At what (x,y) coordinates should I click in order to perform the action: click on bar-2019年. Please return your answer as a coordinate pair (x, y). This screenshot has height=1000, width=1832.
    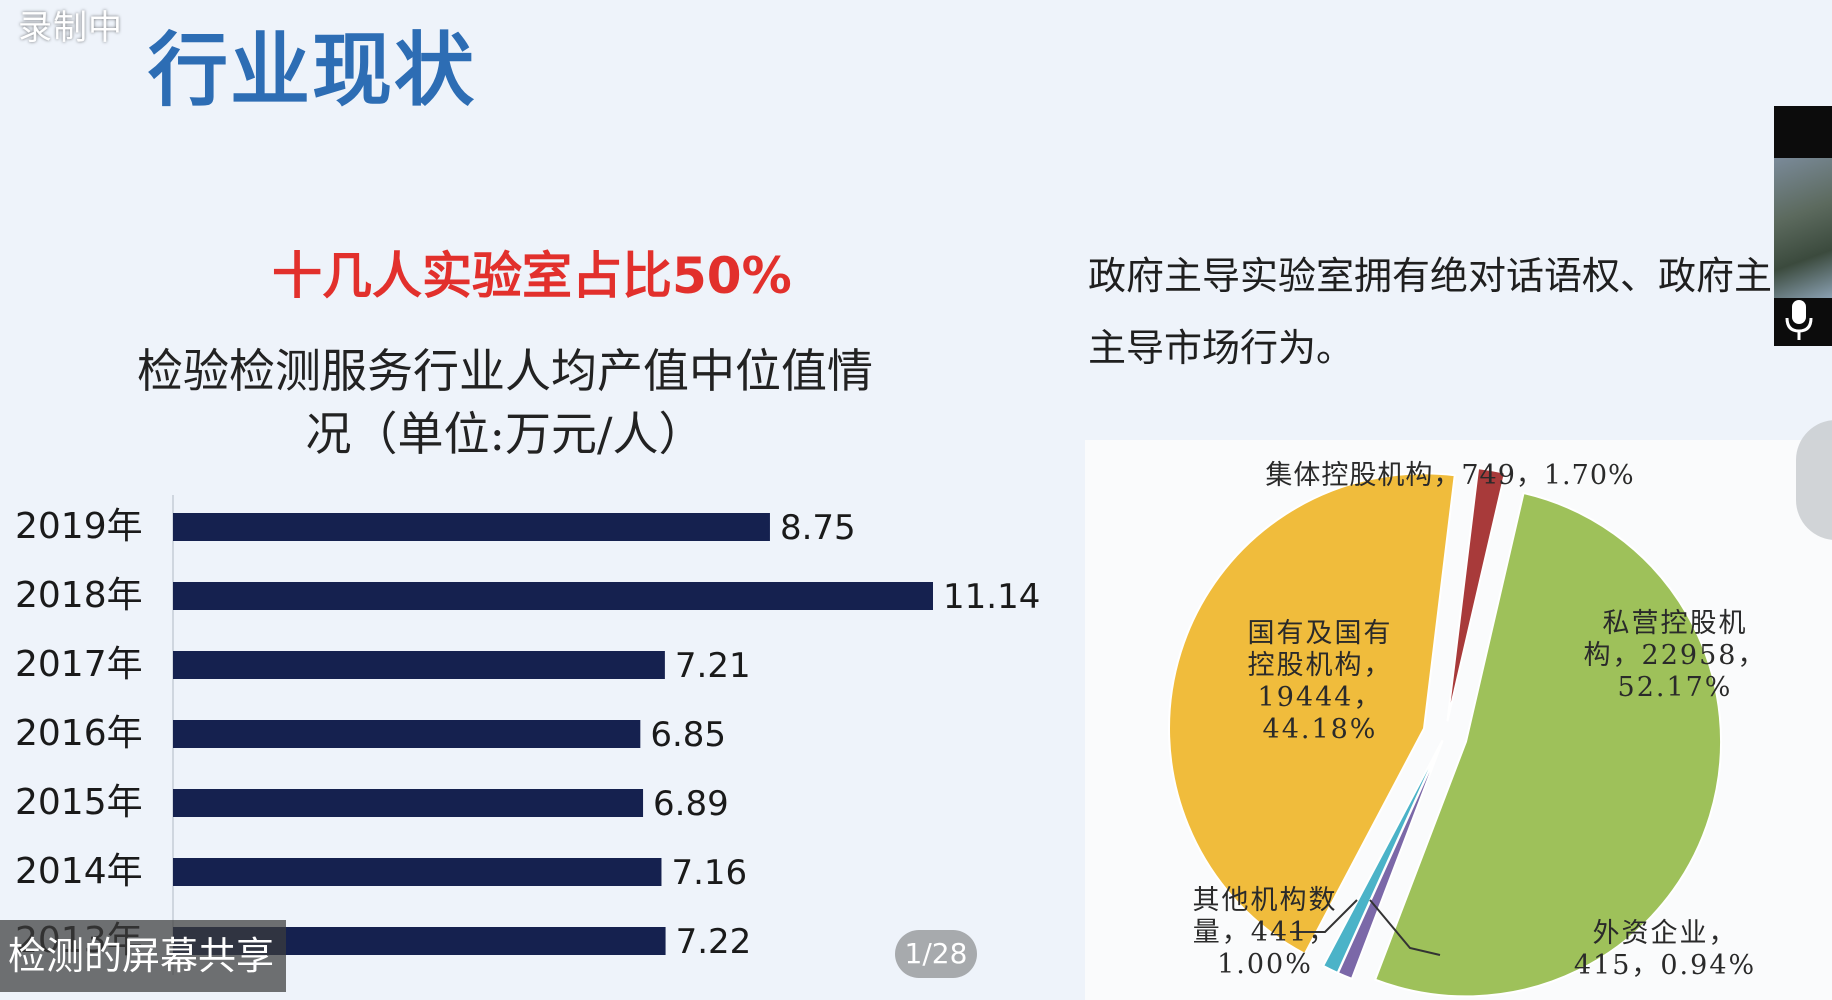
    Looking at the image, I should click on (471, 527).